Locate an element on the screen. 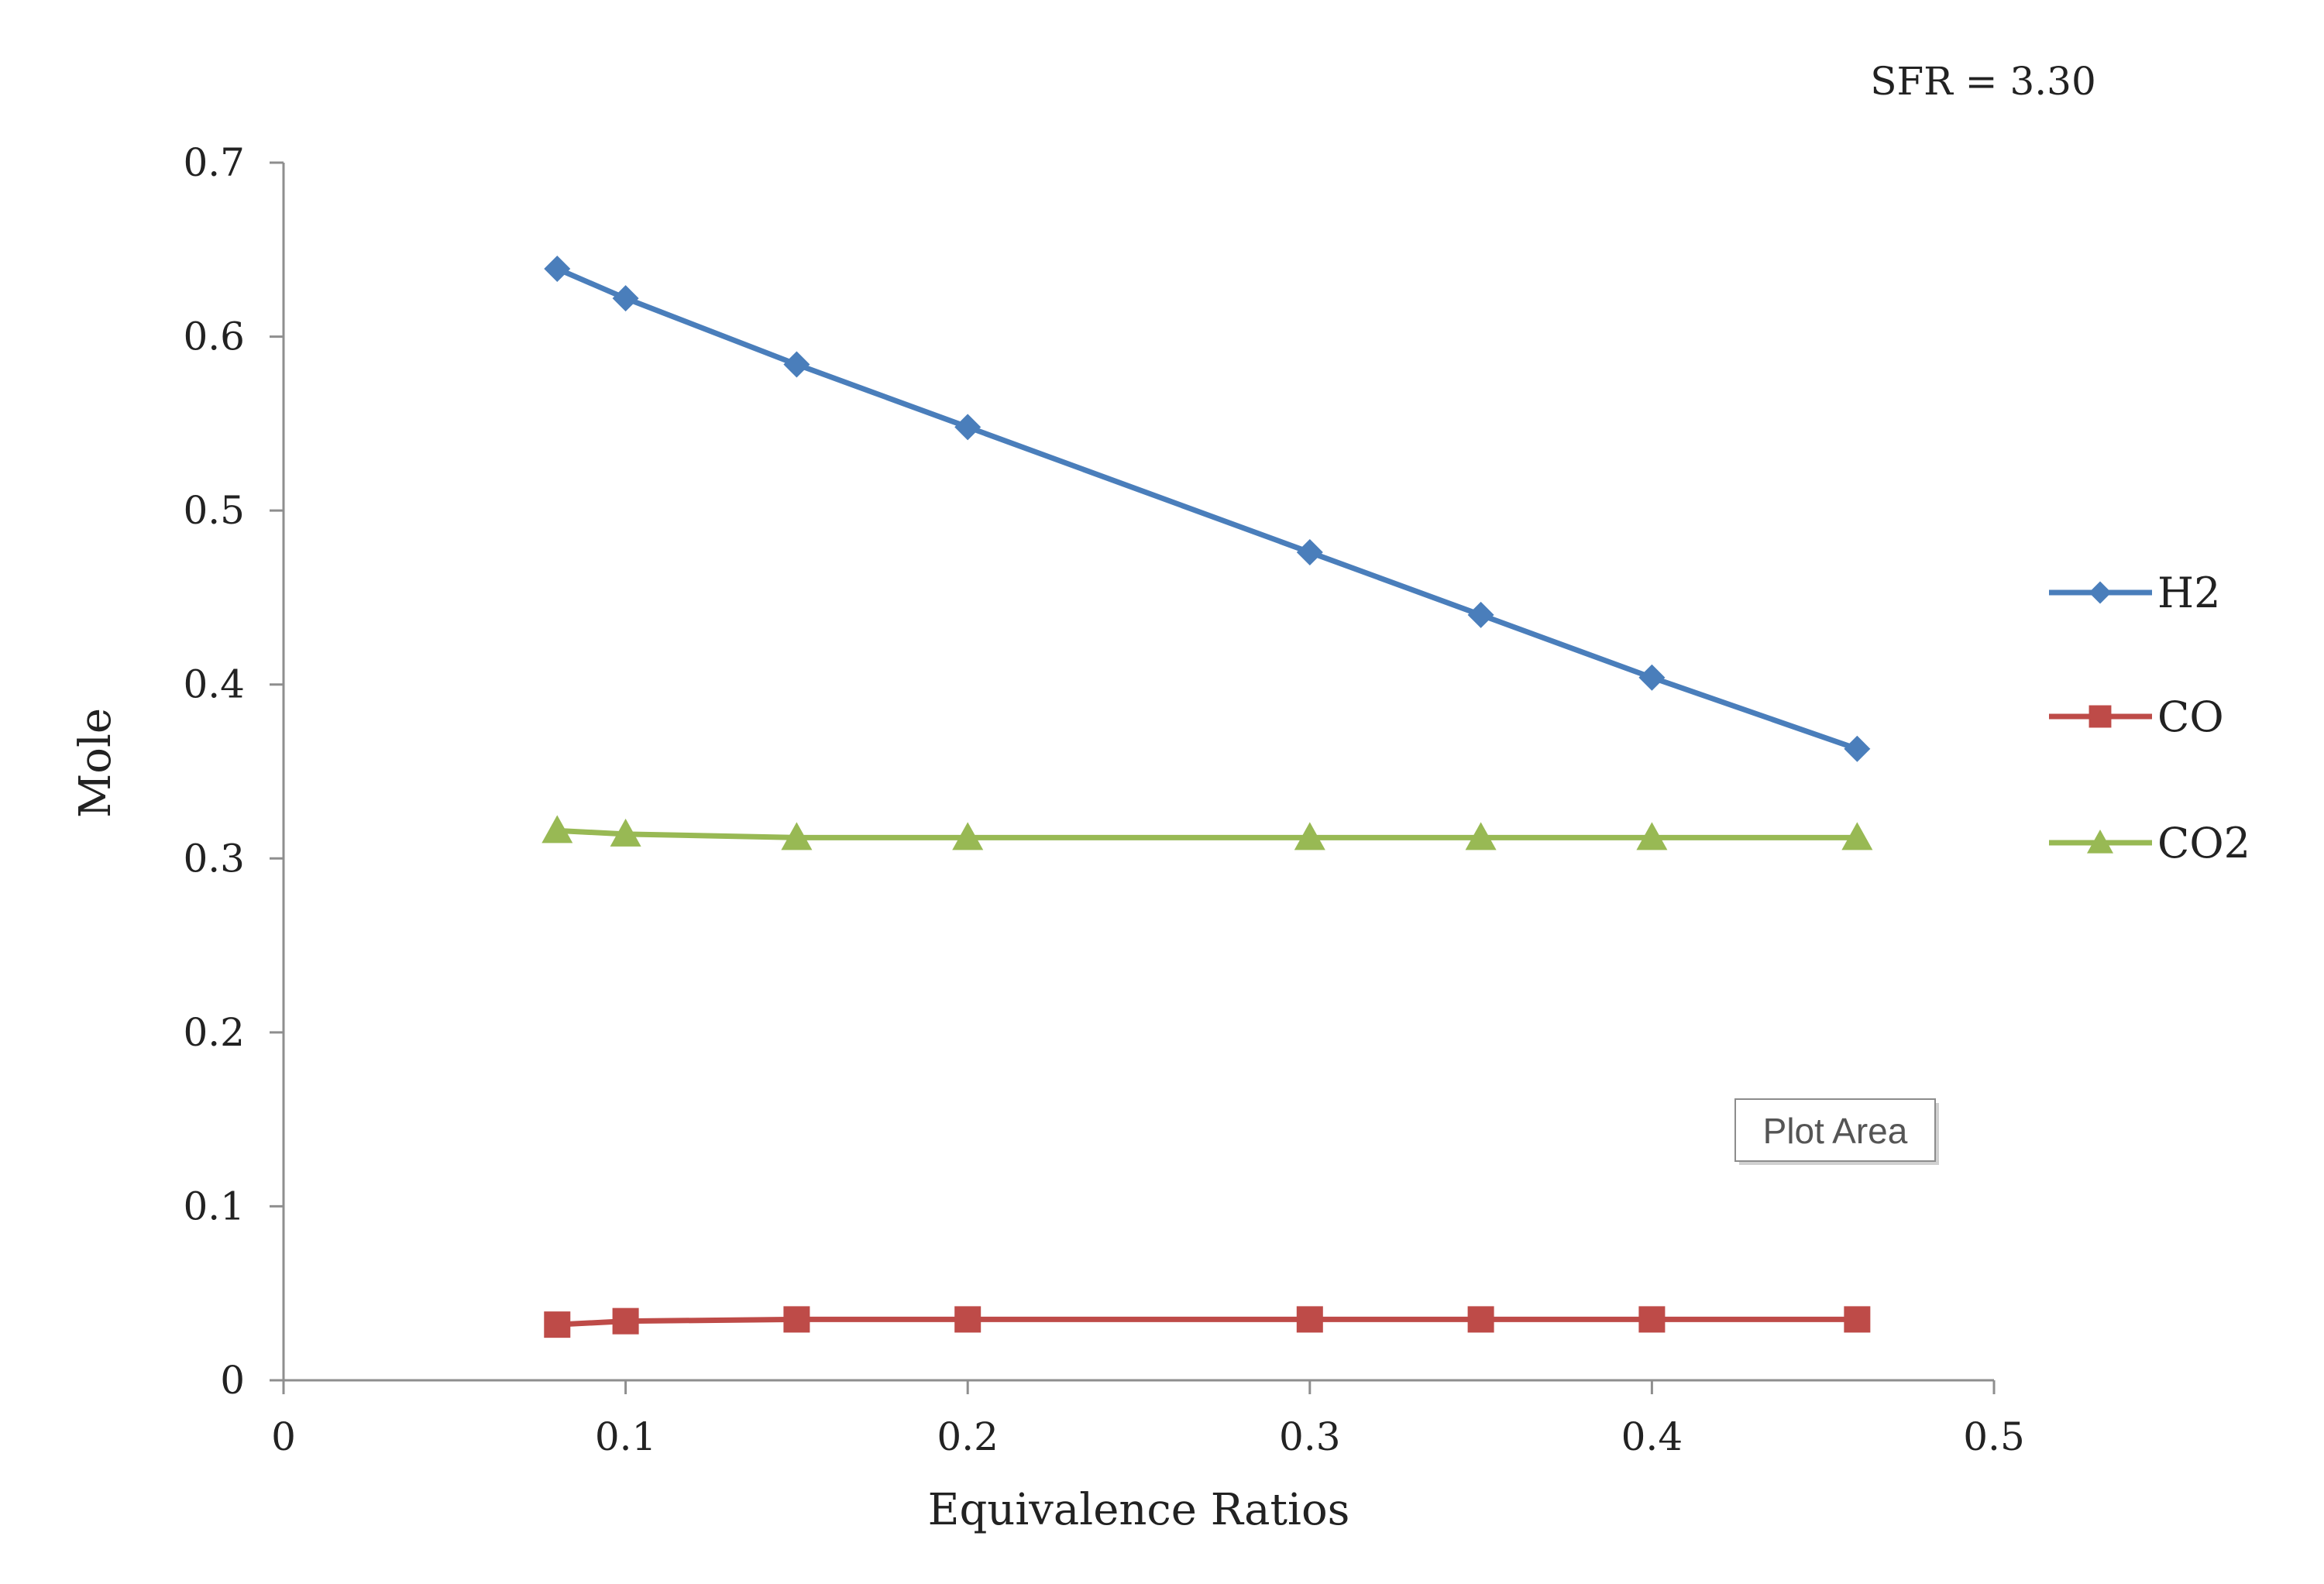 Image resolution: width=2324 pixels, height=1584 pixels. legend-item-co: CO is located at coordinates (2136, 716).